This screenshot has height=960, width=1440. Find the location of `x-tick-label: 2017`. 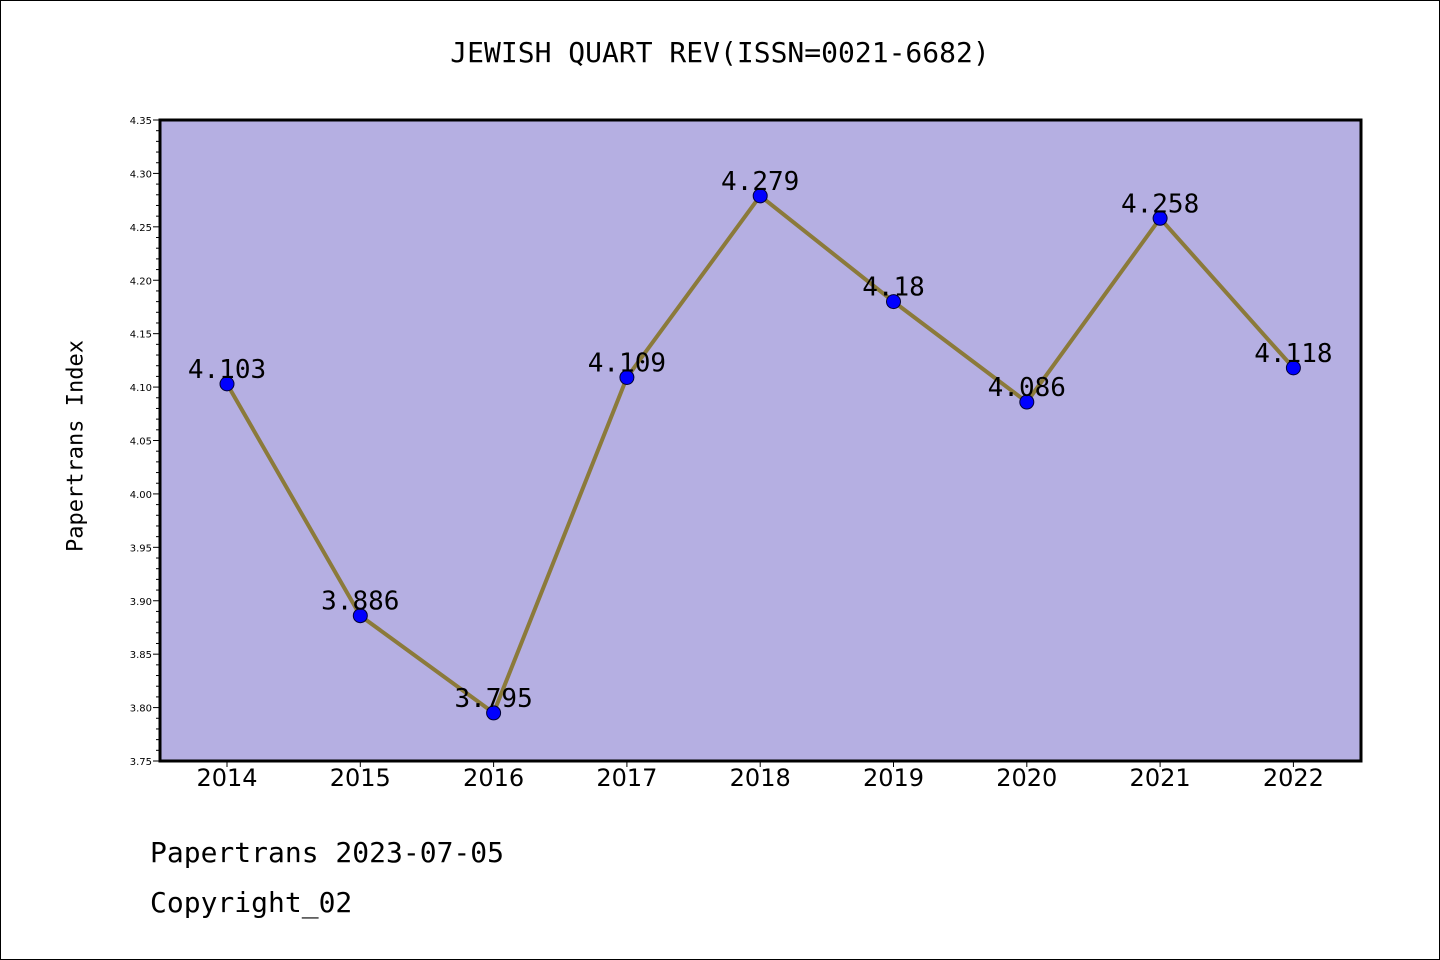

x-tick-label: 2017 is located at coordinates (626, 778).